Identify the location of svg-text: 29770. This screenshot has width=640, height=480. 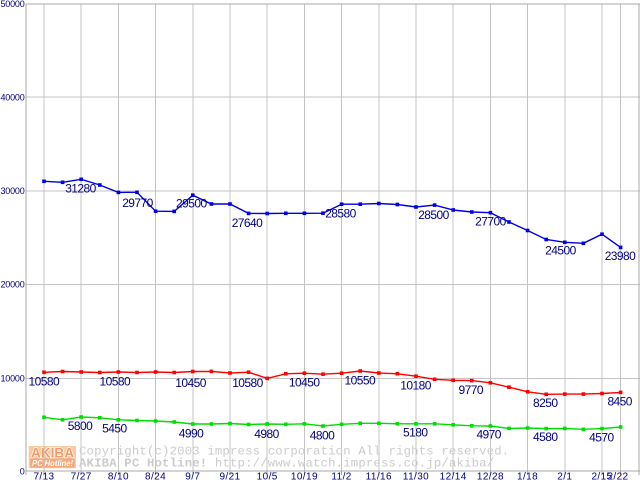
(137, 203).